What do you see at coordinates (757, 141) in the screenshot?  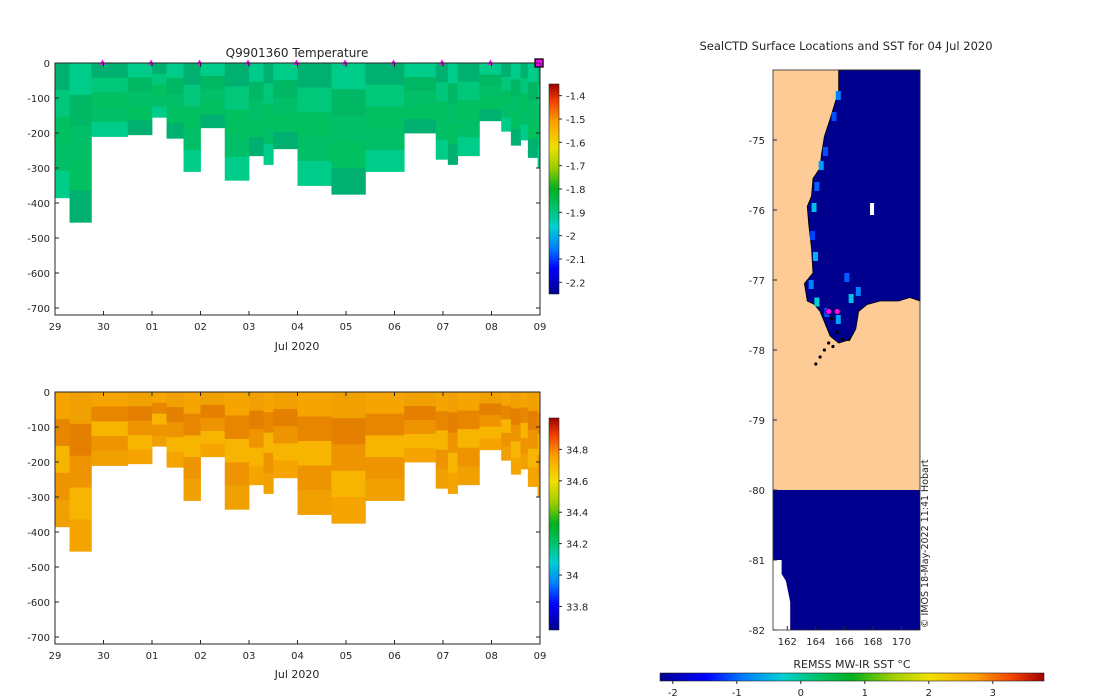 I see `lat-tick-label: -75` at bounding box center [757, 141].